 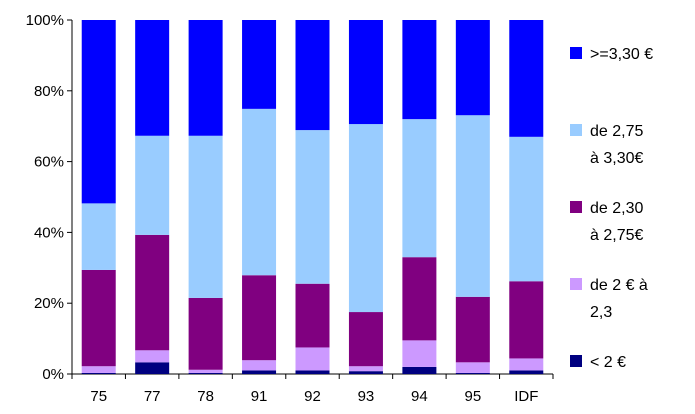 I want to click on legend-label: de 2 € à 2,3, so click(x=619, y=299).